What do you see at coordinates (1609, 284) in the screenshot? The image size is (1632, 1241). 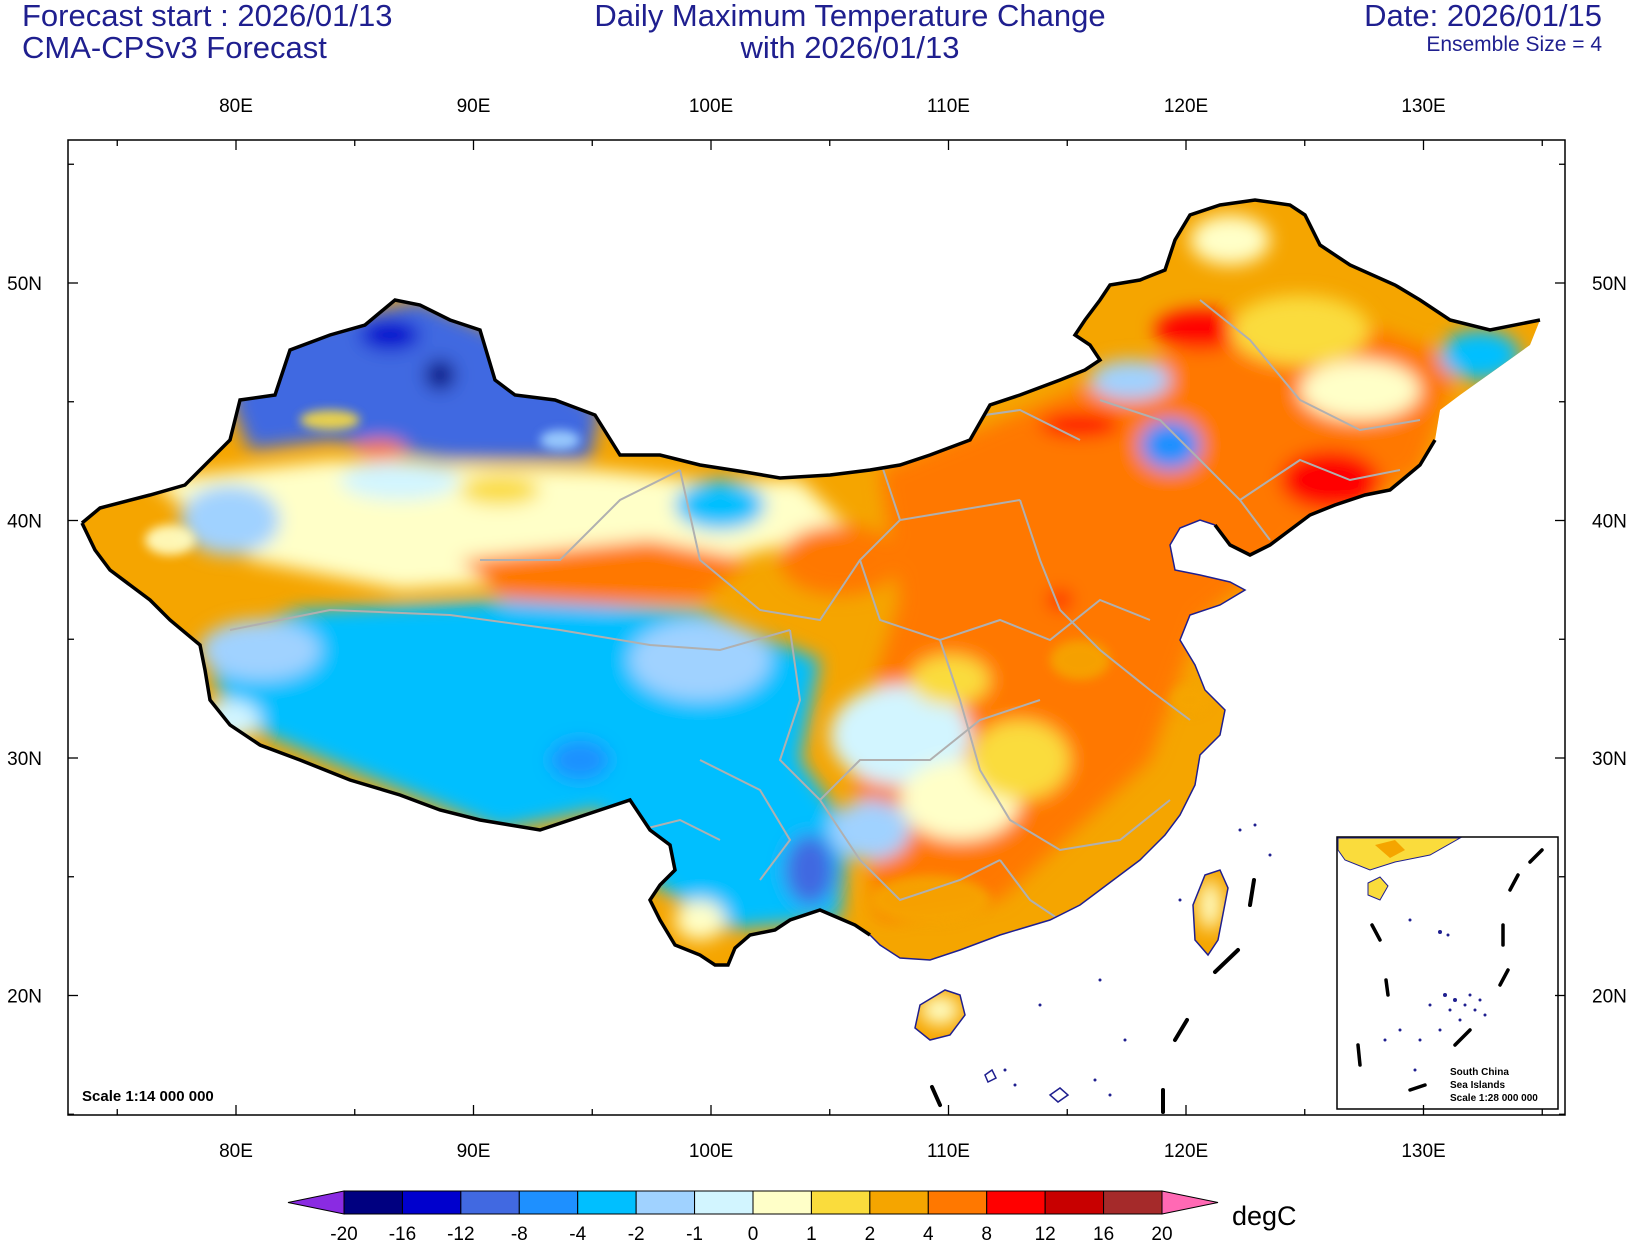 I see `lat-label-right: 50N` at bounding box center [1609, 284].